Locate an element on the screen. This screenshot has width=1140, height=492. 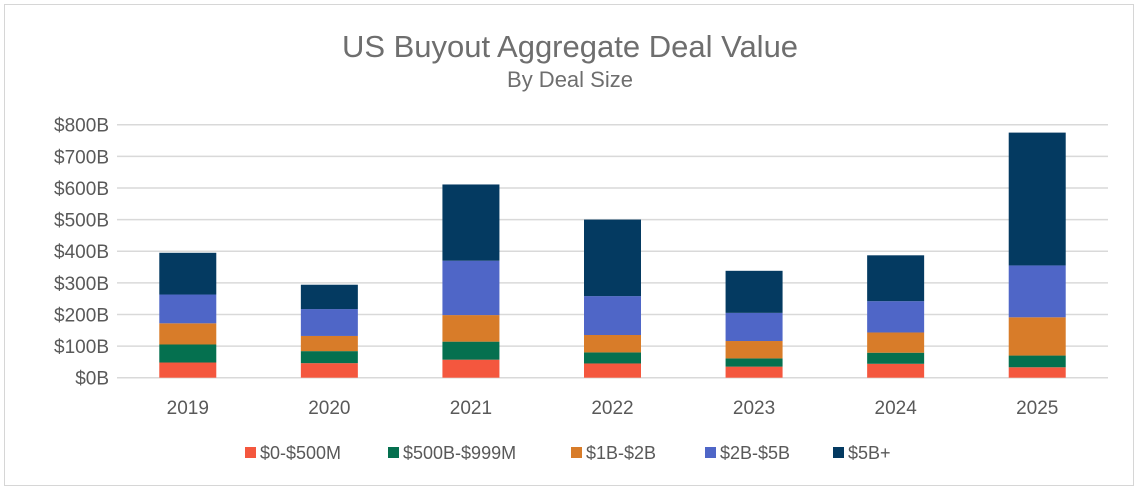
y-tick-label: $700B is located at coordinates (81, 157).